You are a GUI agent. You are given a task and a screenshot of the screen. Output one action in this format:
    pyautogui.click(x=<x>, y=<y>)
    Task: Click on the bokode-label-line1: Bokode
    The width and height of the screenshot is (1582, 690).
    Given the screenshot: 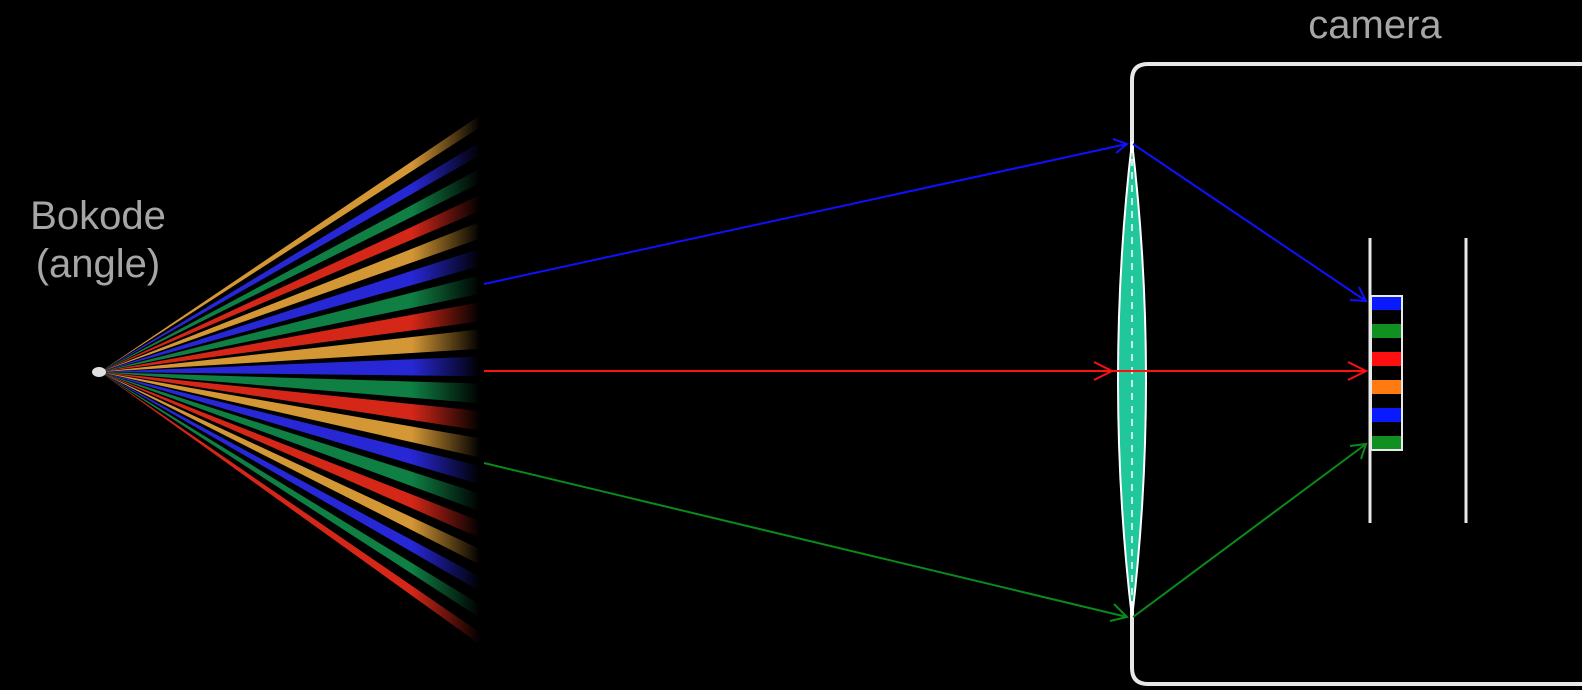 What is the action you would take?
    pyautogui.click(x=98, y=216)
    